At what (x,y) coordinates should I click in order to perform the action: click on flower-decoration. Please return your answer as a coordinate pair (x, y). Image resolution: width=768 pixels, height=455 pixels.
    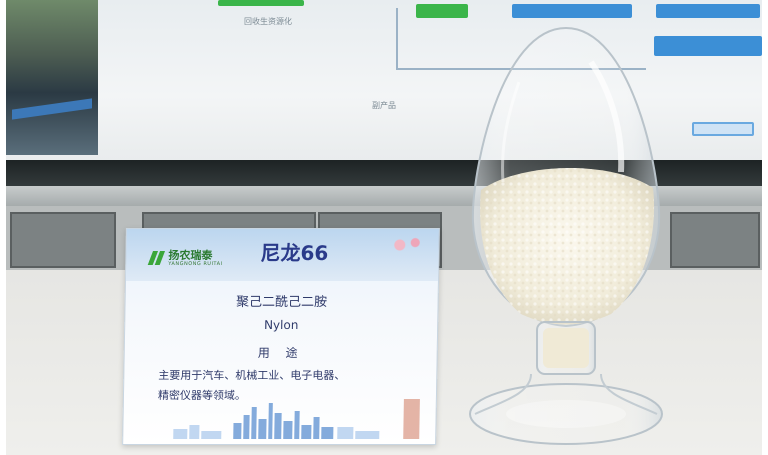
    Looking at the image, I should click on (408, 245).